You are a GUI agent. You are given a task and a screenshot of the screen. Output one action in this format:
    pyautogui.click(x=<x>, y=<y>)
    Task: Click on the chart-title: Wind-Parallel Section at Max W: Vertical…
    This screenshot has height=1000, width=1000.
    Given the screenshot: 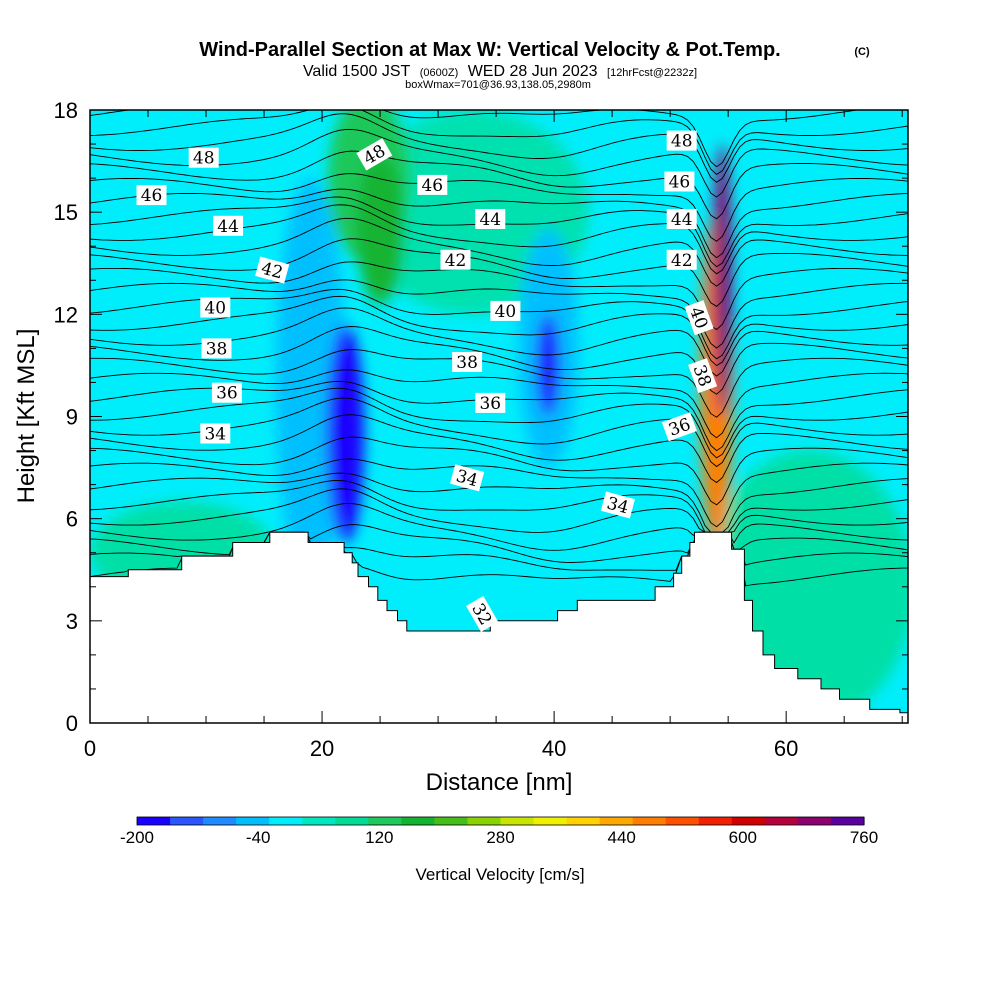 What is the action you would take?
    pyautogui.click(x=489, y=50)
    